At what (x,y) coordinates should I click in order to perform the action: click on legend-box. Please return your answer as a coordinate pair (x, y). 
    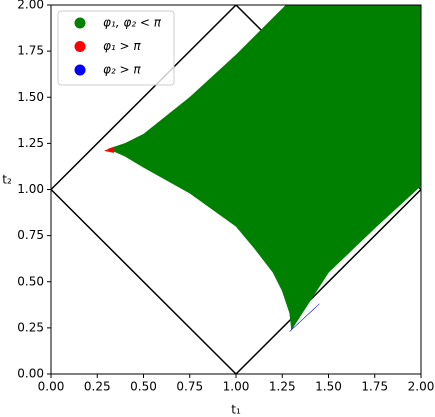
    Looking at the image, I should click on (116, 48).